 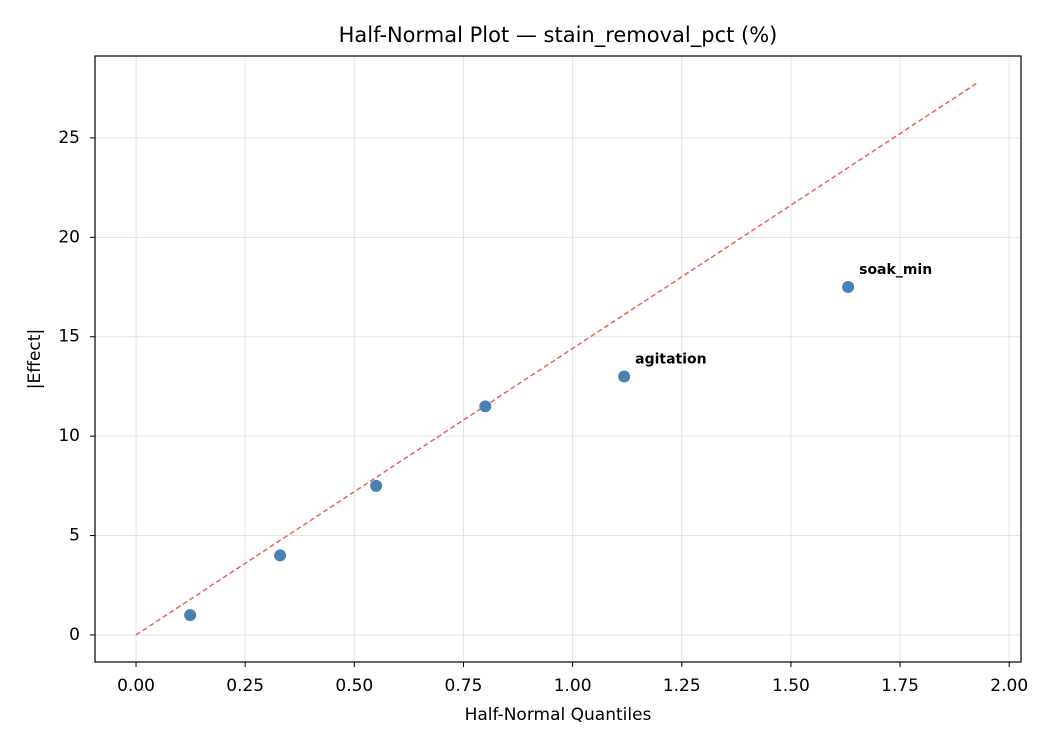 I want to click on y-tick-label: 10, so click(x=69, y=436).